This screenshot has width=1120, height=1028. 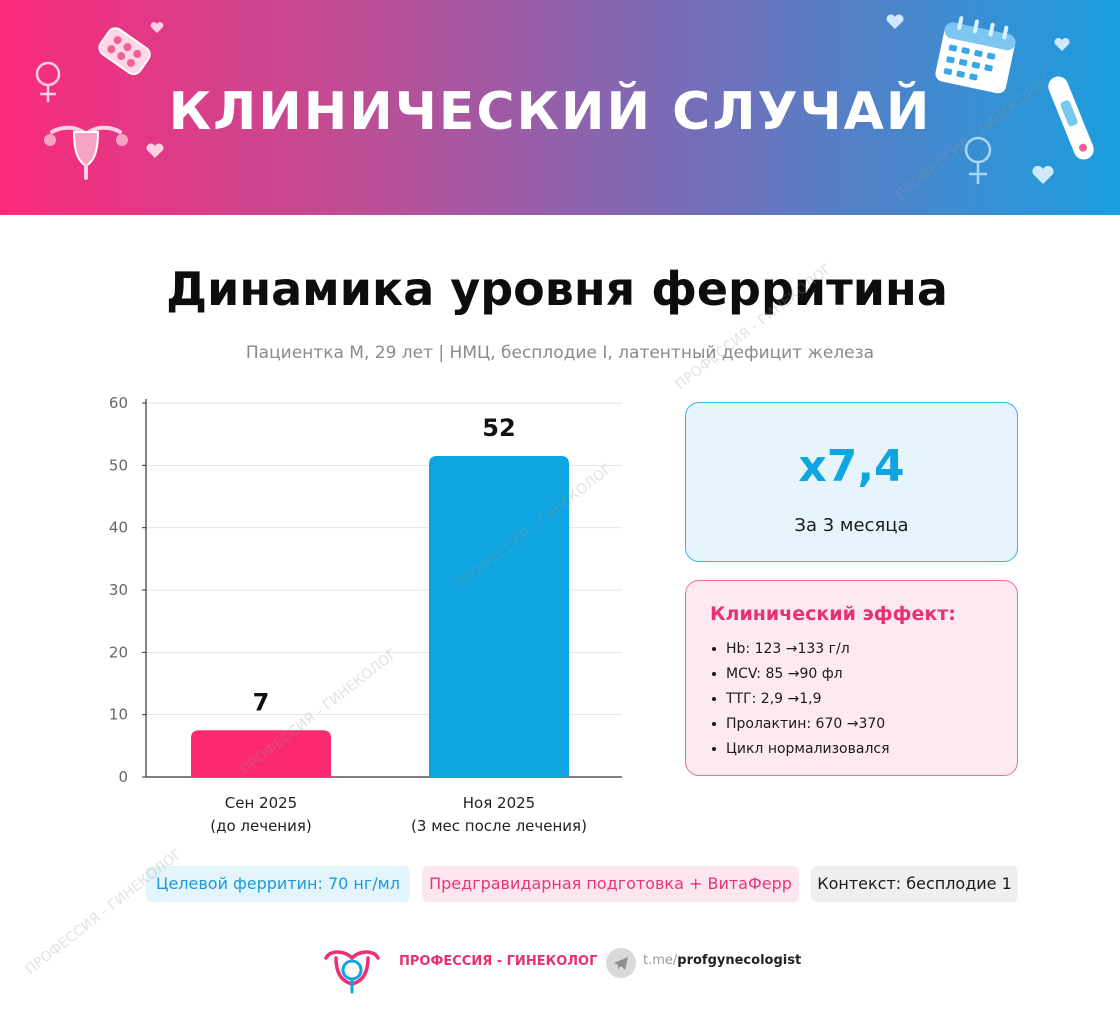 I want to click on y-tick-label: 0, so click(x=123, y=777).